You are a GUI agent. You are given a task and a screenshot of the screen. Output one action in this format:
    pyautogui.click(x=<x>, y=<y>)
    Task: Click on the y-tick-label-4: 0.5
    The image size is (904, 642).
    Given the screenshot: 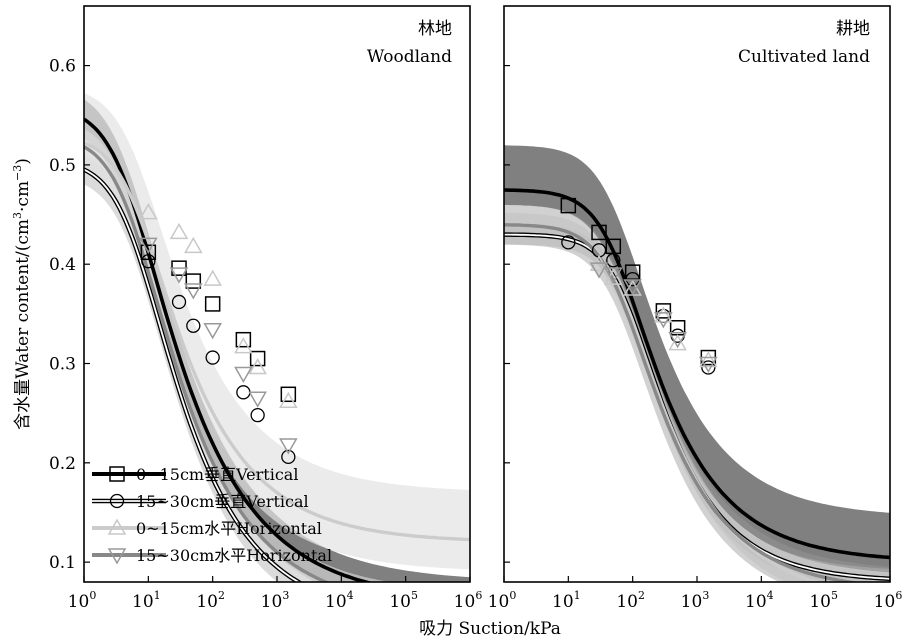 What is the action you would take?
    pyautogui.click(x=62, y=166)
    